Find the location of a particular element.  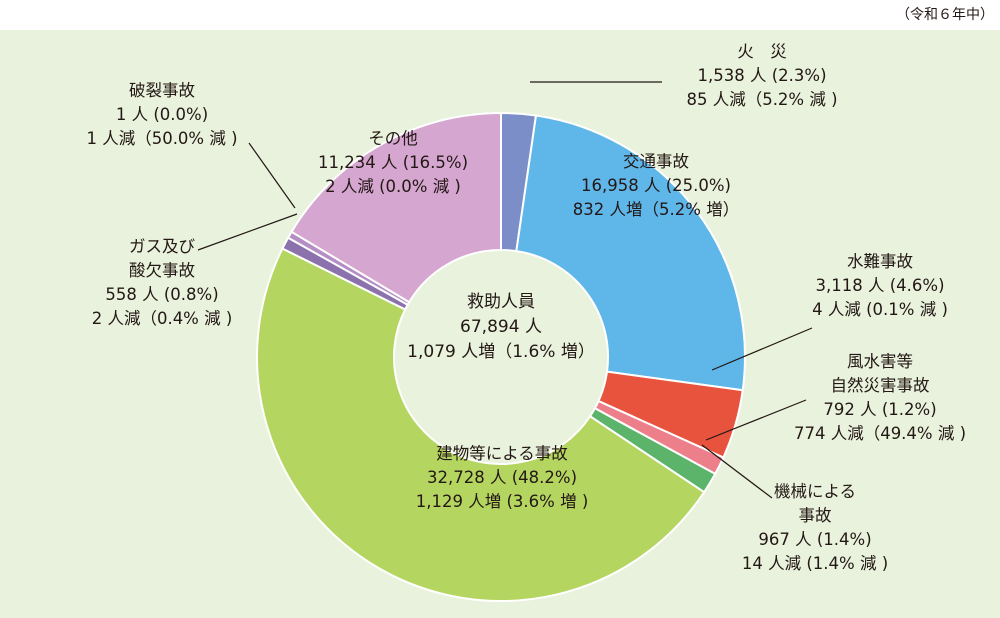

slice-change-2: 4 人減 (0.1% 減 ) is located at coordinates (880, 309).